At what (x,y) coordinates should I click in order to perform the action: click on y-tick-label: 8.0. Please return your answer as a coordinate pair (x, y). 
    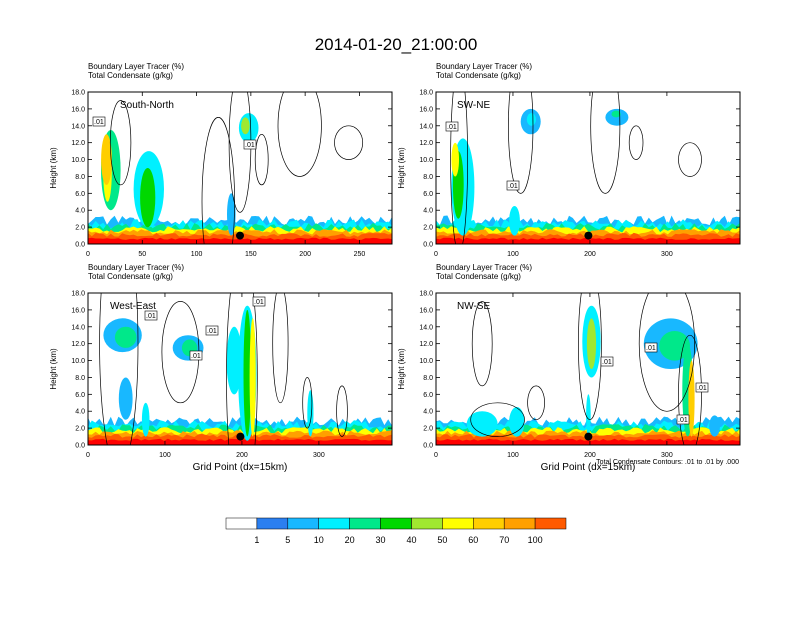
    Looking at the image, I should click on (80, 378).